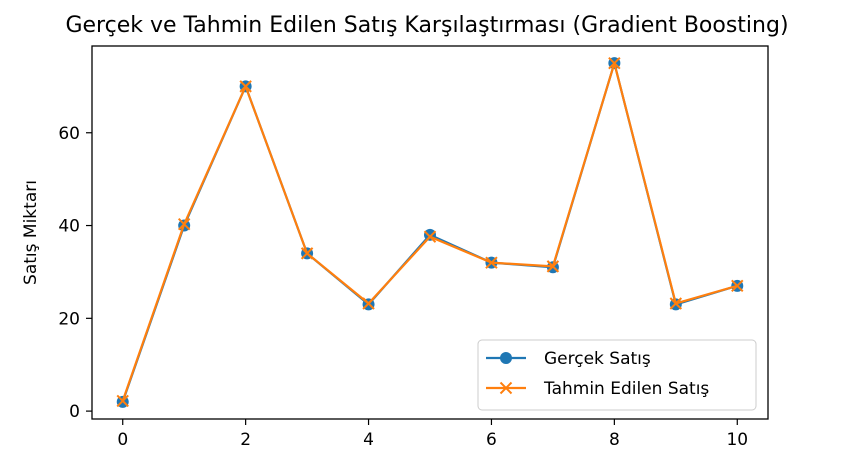 This screenshot has height=454, width=845. I want to click on y-tick-label: 20, so click(69, 319).